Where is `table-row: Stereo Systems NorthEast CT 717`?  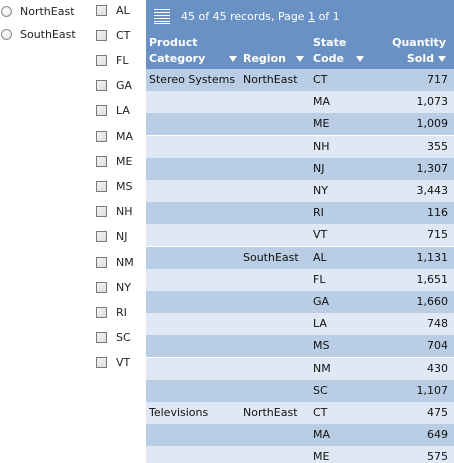
table-row: Stereo Systems NorthEast CT 717 is located at coordinates (300, 80).